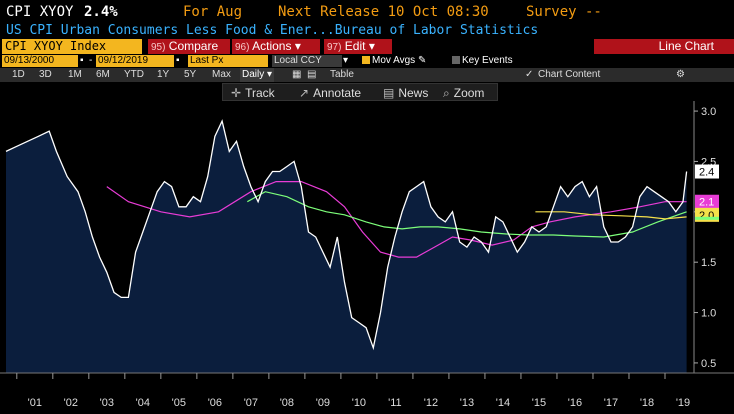 Image resolution: width=734 pixels, height=414 pixels. I want to click on frequency-select: Daily ▾, so click(257, 75).